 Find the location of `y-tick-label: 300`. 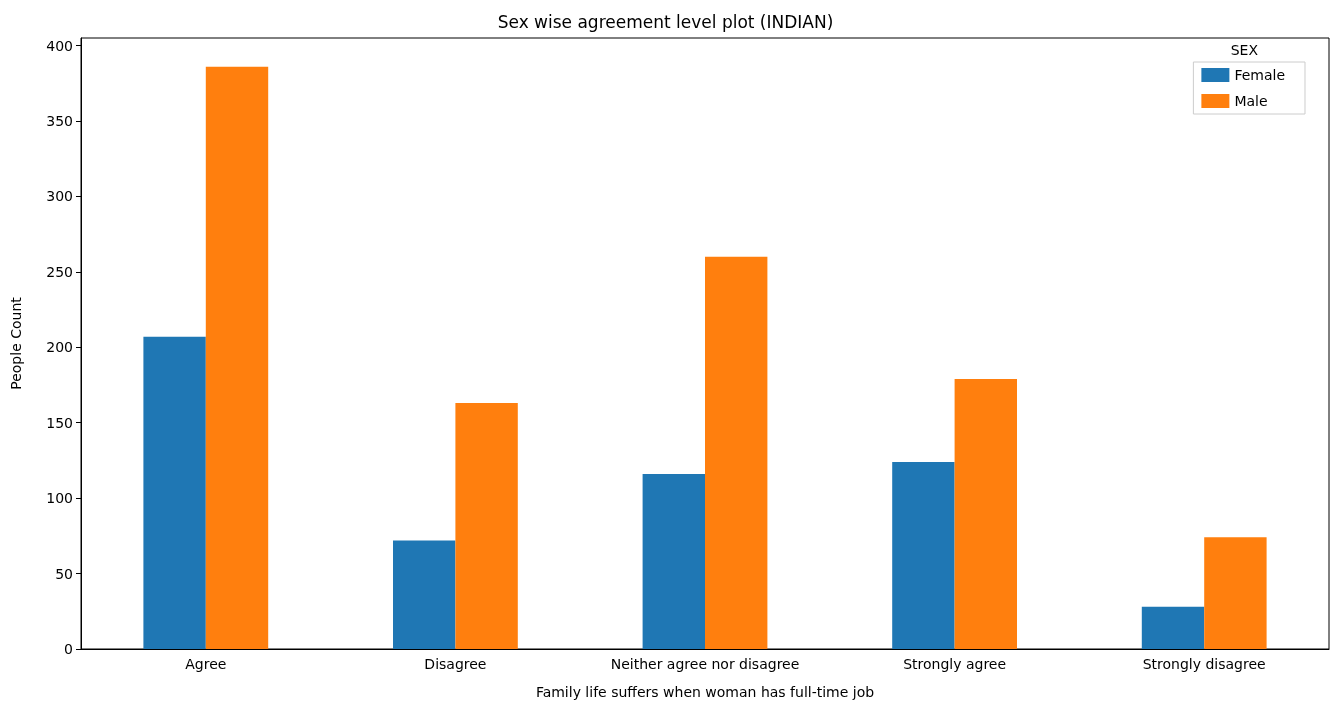

y-tick-label: 300 is located at coordinates (59, 196).